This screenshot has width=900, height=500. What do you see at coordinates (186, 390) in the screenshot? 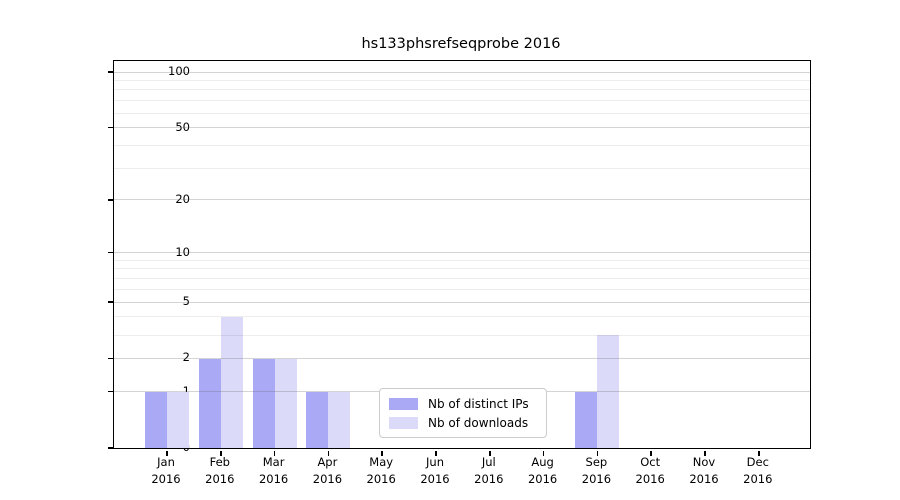
I see `y-tick-label: 1` at bounding box center [186, 390].